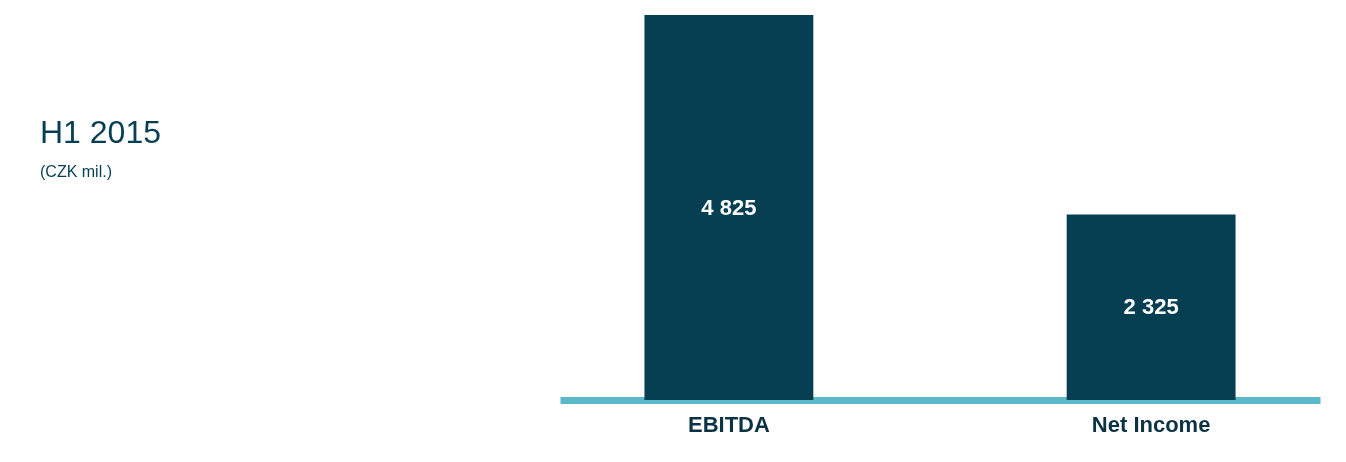 The width and height of the screenshot is (1346, 462). What do you see at coordinates (729, 207) in the screenshot?
I see `data-label: 4 825` at bounding box center [729, 207].